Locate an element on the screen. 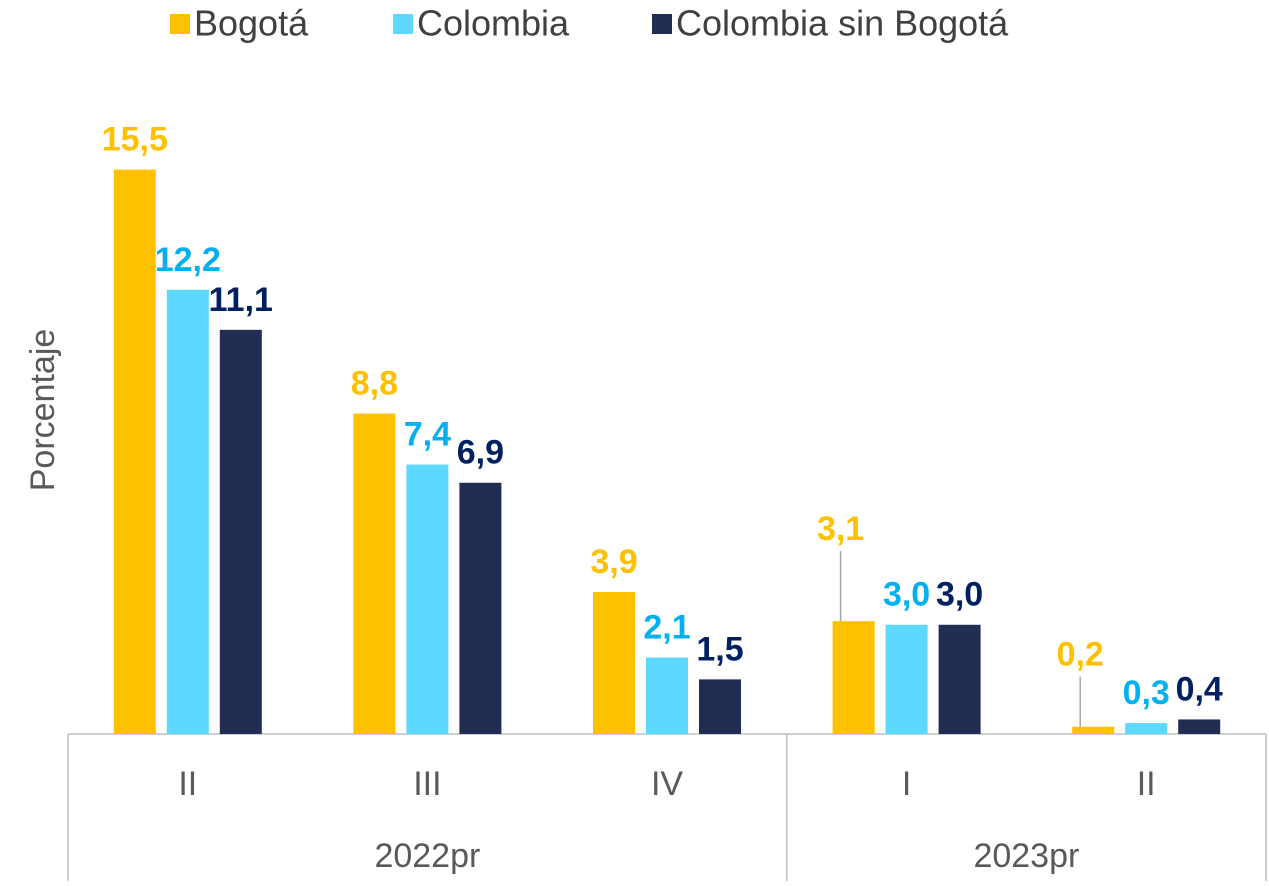 The image size is (1269, 886). legend-label: Bogotá is located at coordinates (251, 23).